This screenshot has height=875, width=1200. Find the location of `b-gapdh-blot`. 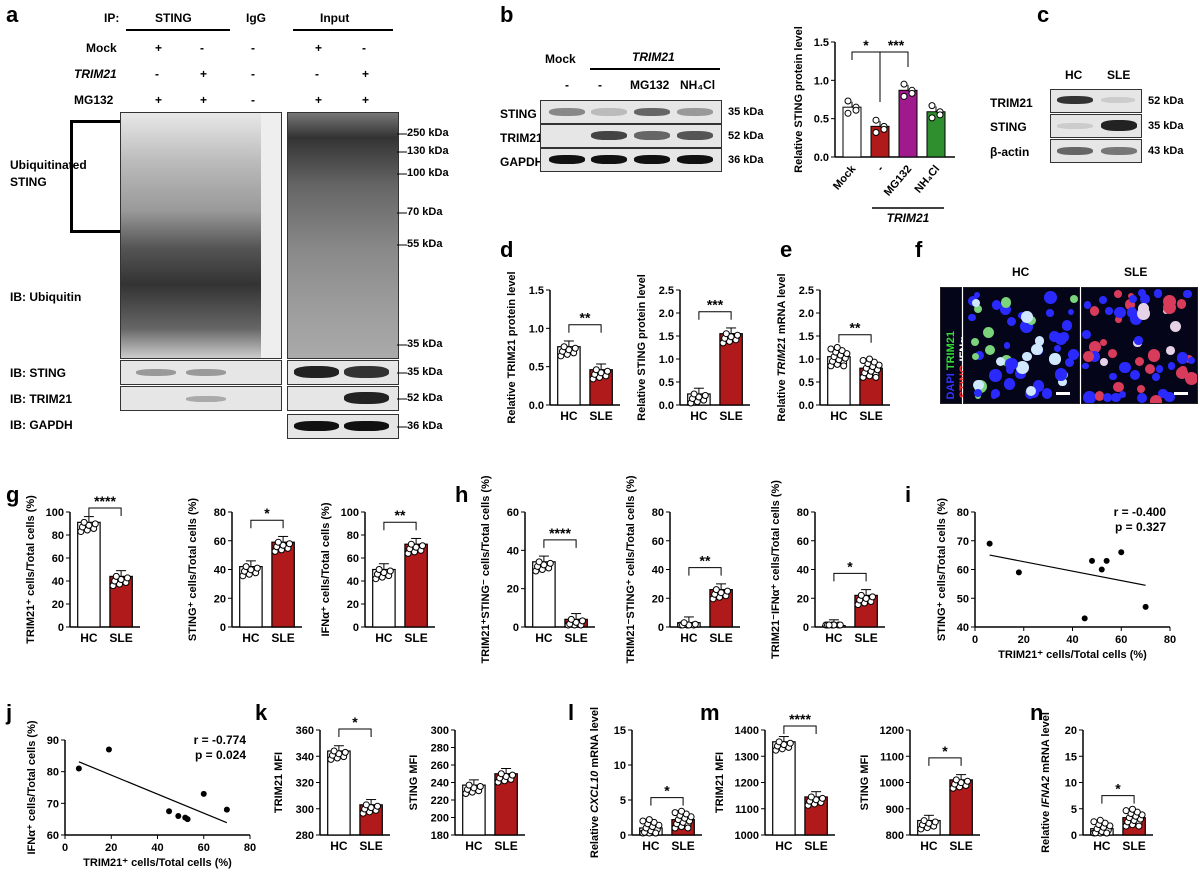

b-gapdh-blot is located at coordinates (631, 160).